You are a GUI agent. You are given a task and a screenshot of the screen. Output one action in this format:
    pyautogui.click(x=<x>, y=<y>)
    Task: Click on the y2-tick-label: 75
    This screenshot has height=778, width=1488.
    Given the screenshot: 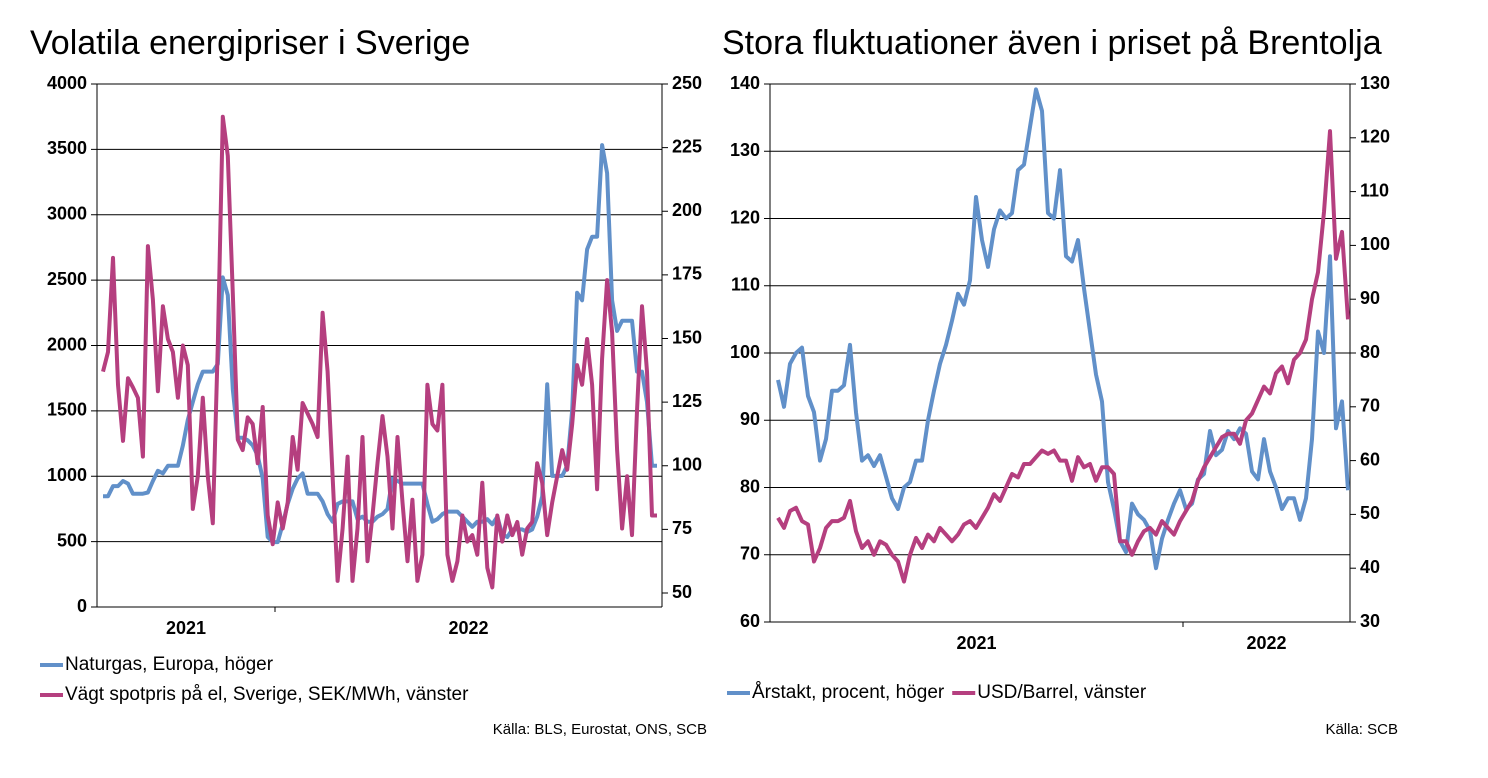 What is the action you would take?
    pyautogui.click(x=682, y=528)
    